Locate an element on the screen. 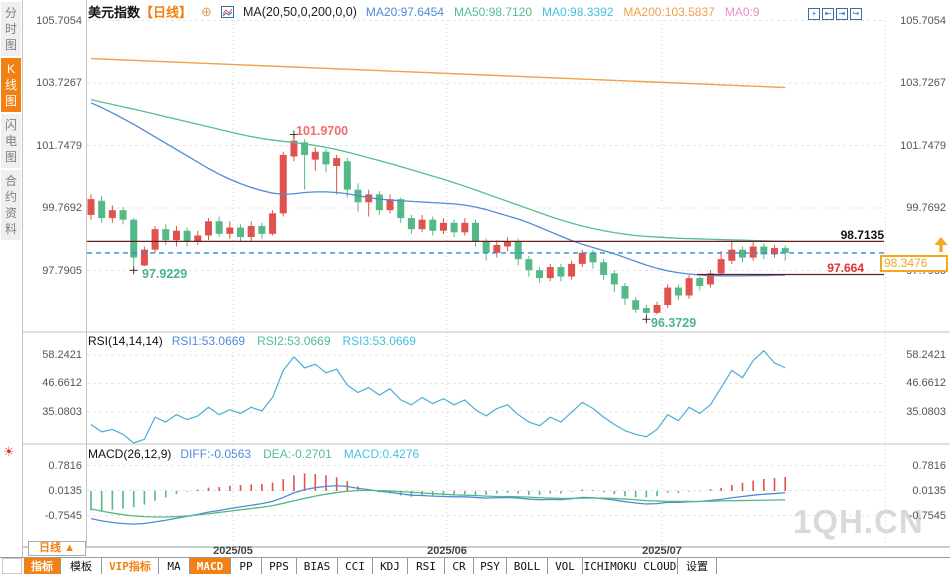 The image size is (950, 574). macd-axis-label-right: -0.7545 is located at coordinates (927, 515).